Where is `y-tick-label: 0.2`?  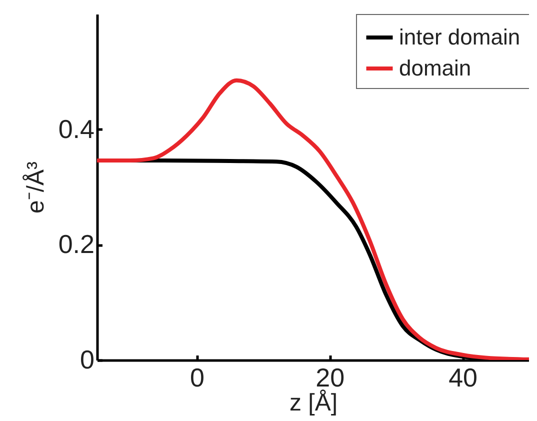
y-tick-label: 0.2 is located at coordinates (76, 244).